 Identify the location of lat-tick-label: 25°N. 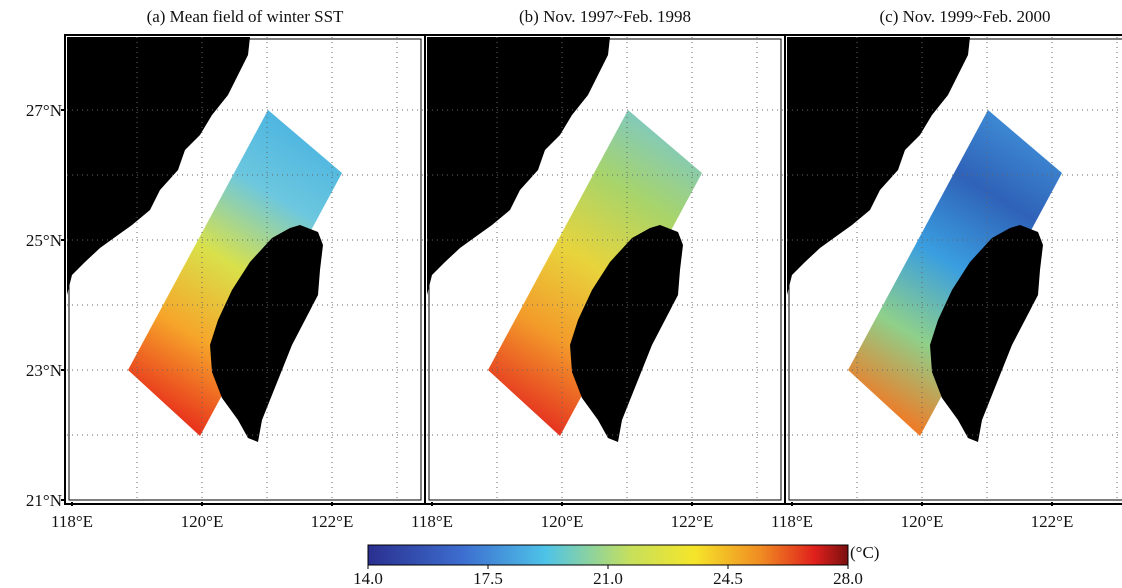
(44, 240).